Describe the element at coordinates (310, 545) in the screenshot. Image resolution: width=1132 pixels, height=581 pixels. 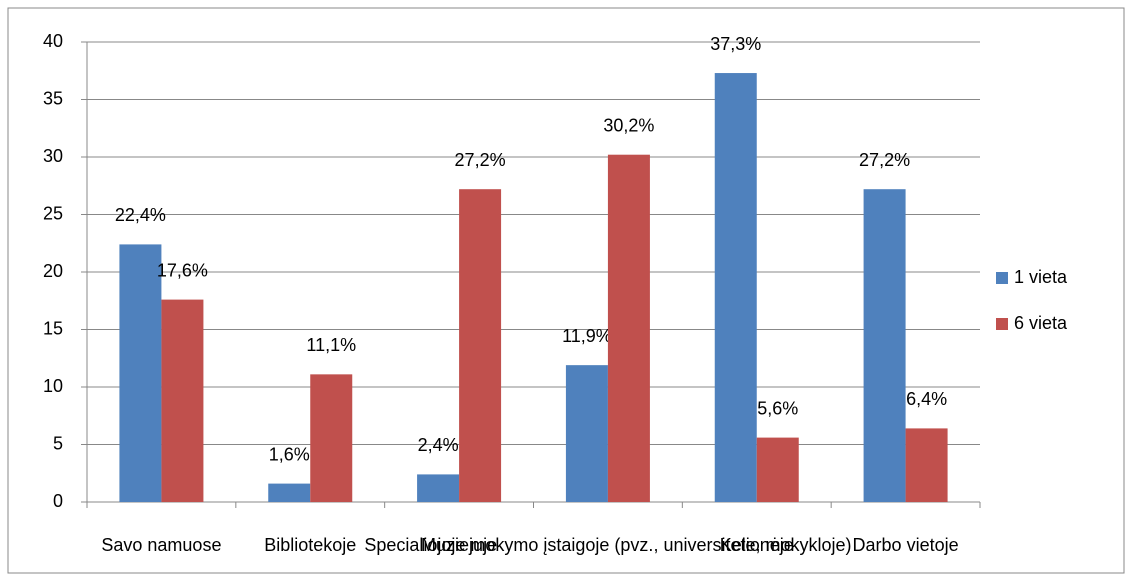
I see `x-tick-label: Bibliotekoje` at that location.